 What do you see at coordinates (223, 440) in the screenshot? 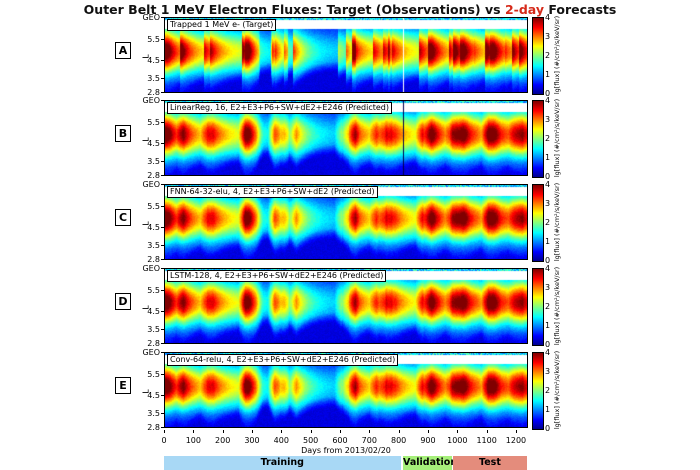
I see `x-tick-label: 200` at bounding box center [223, 440].